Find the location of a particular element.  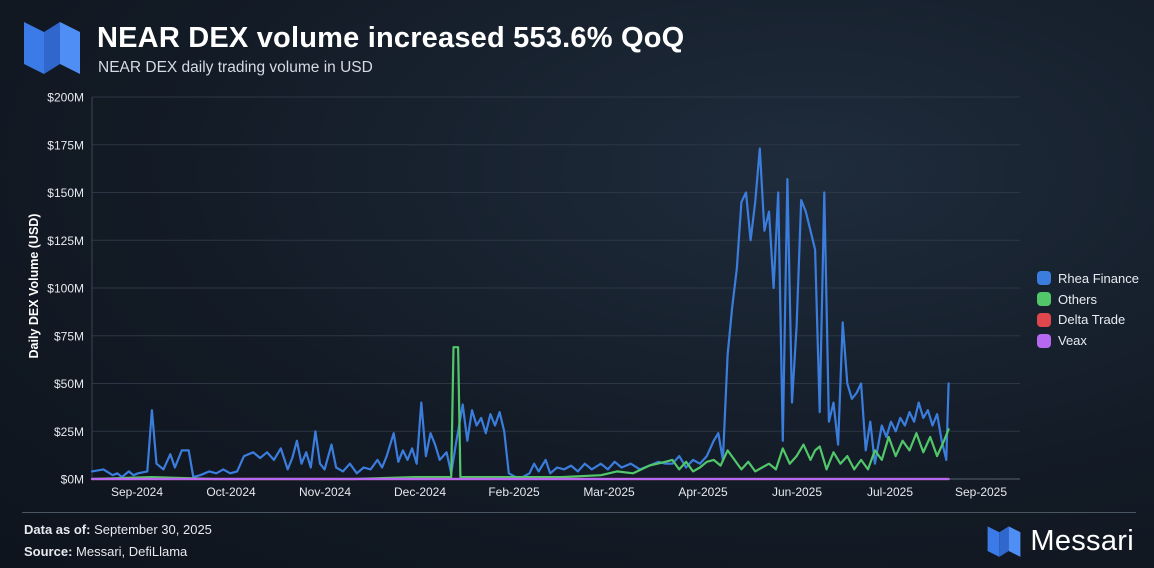

x-tick-label: Dec-2024 is located at coordinates (420, 492).